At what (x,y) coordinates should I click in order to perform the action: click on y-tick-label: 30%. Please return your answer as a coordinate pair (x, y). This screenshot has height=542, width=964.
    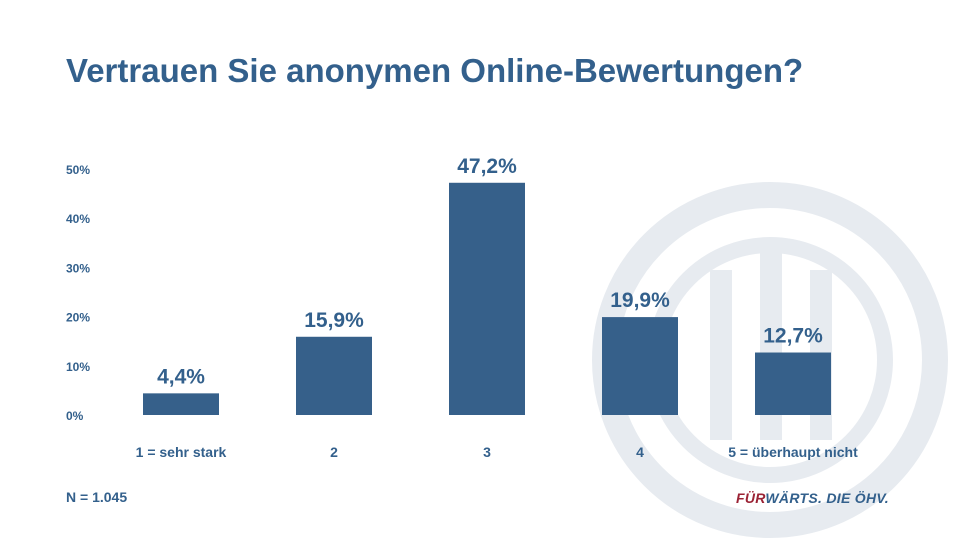
    Looking at the image, I should click on (78, 268).